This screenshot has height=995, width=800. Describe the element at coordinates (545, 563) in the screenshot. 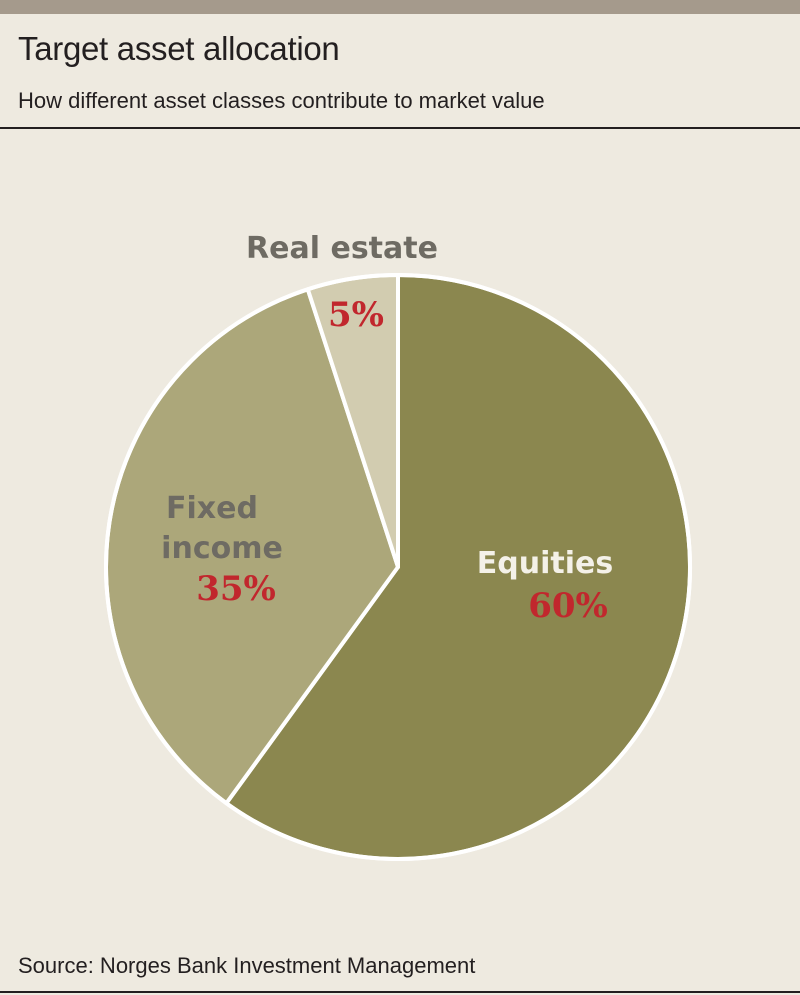

I see `slice-label-equities: Equities` at that location.